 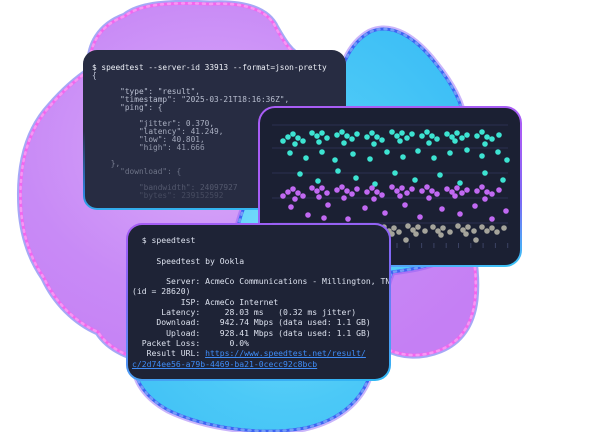 I want to click on terminal-text, so click(x=134, y=271).